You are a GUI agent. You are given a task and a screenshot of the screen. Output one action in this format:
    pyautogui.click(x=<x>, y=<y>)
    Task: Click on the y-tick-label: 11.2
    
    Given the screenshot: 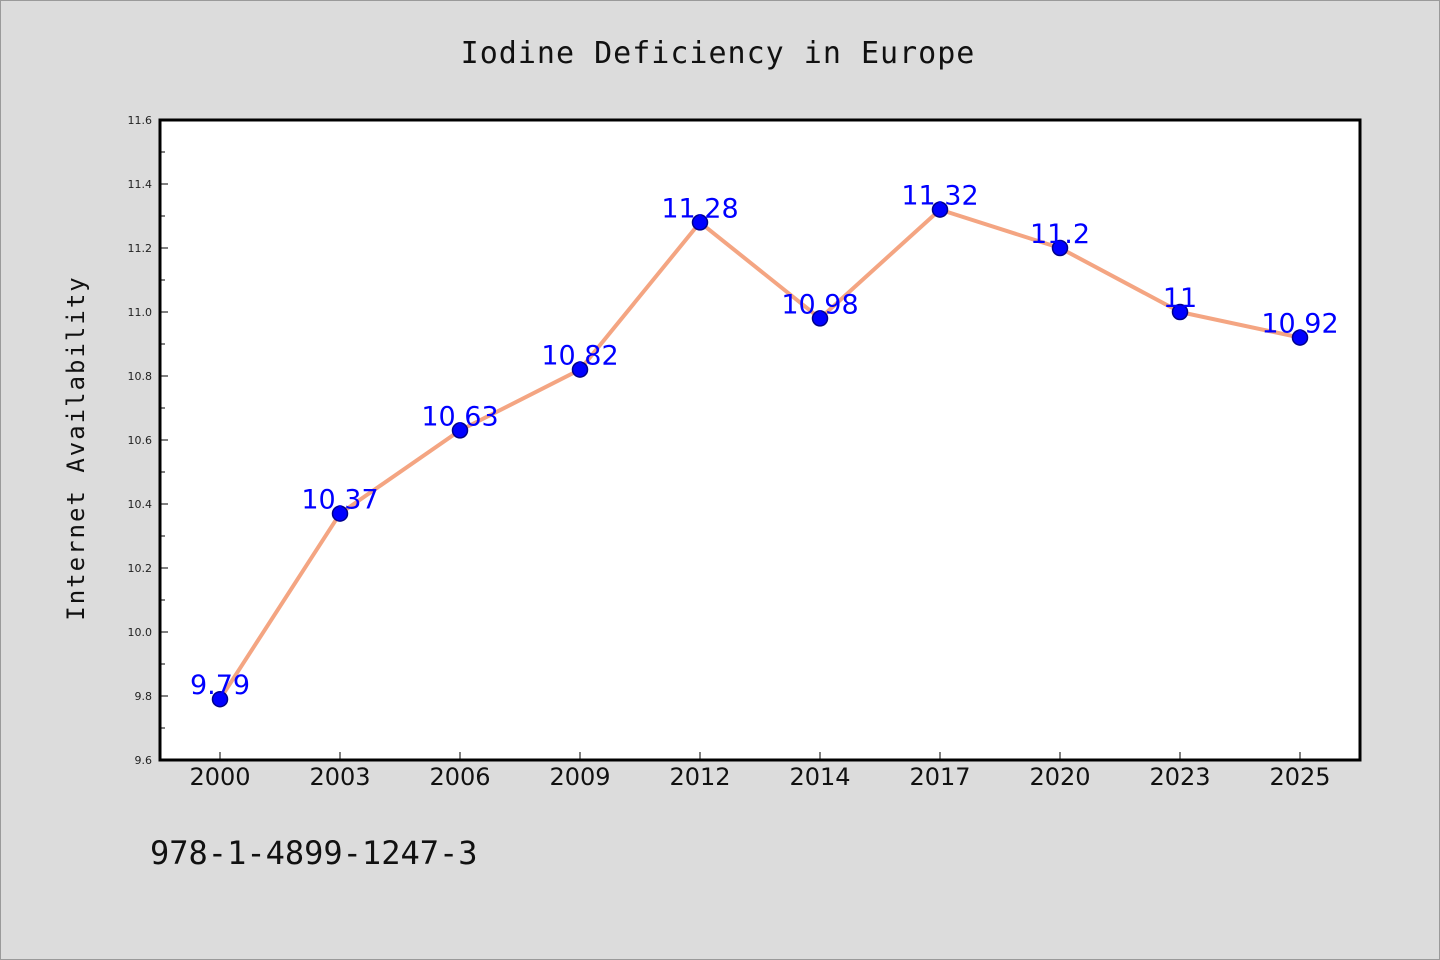 What is the action you would take?
    pyautogui.click(x=140, y=248)
    